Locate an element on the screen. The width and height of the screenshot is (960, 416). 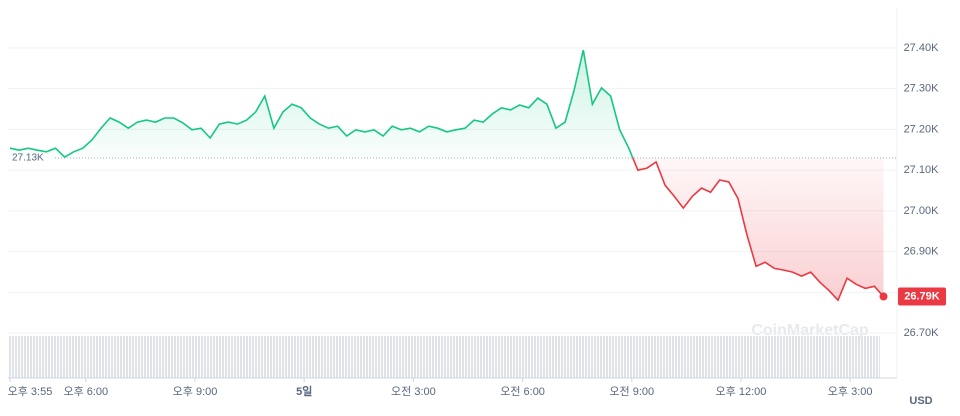
x-tick-label: 오전 6:00 is located at coordinates (522, 391).